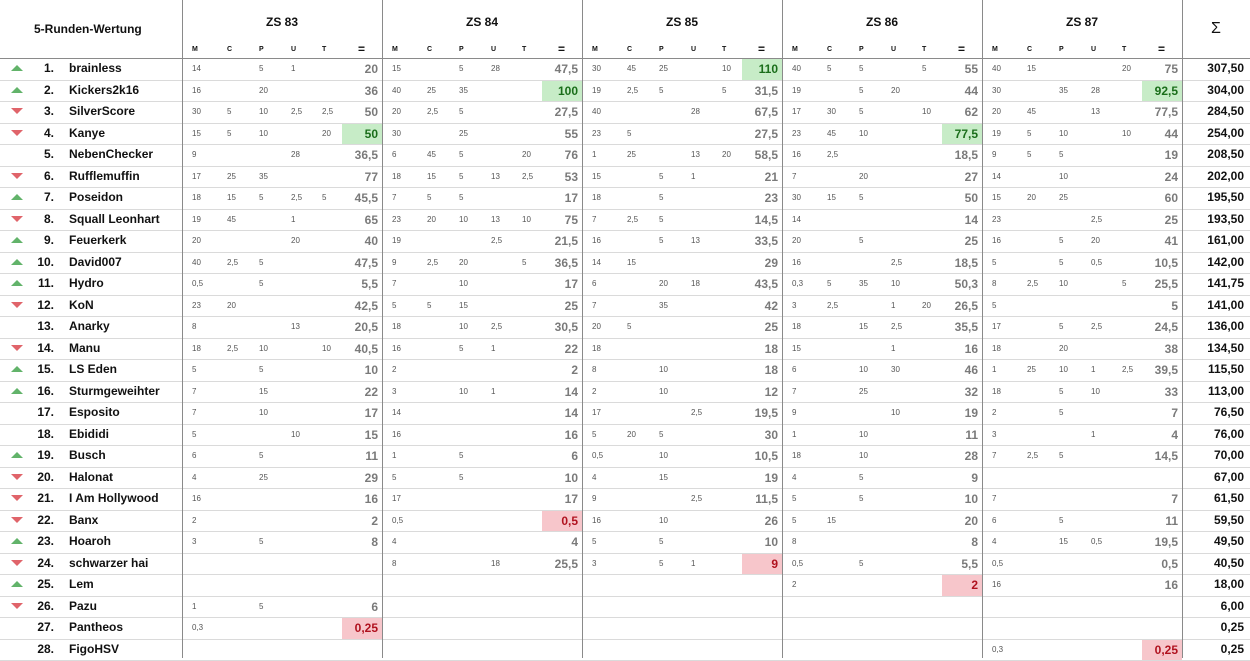 Image resolution: width=1250 pixels, height=661 pixels. What do you see at coordinates (1171, 198) in the screenshot?
I see `round-total: 60` at bounding box center [1171, 198].